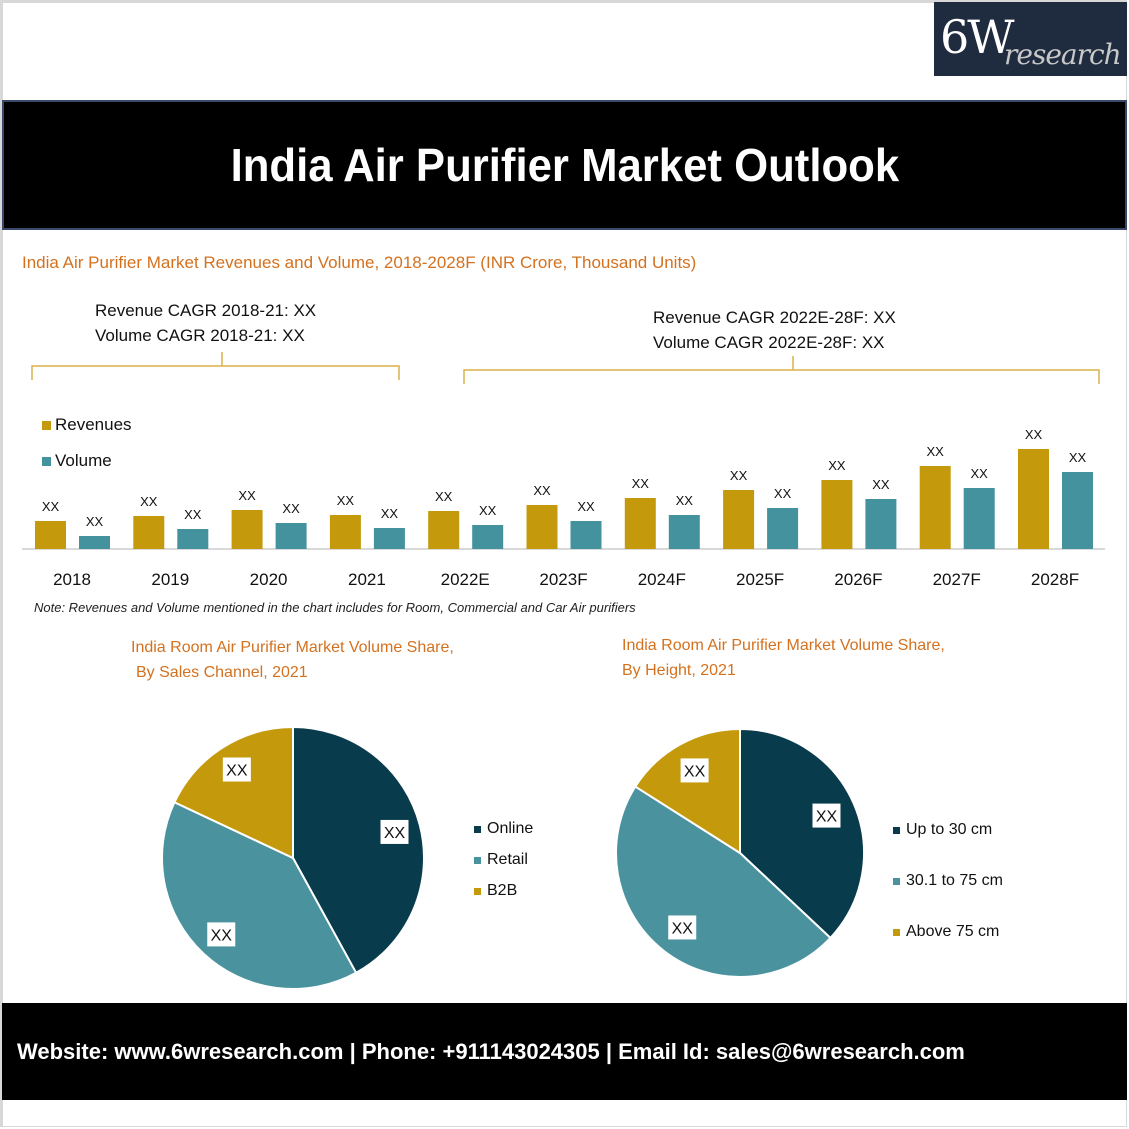 This screenshot has height=1129, width=1129. I want to click on bar-volume-2022E, so click(488, 537).